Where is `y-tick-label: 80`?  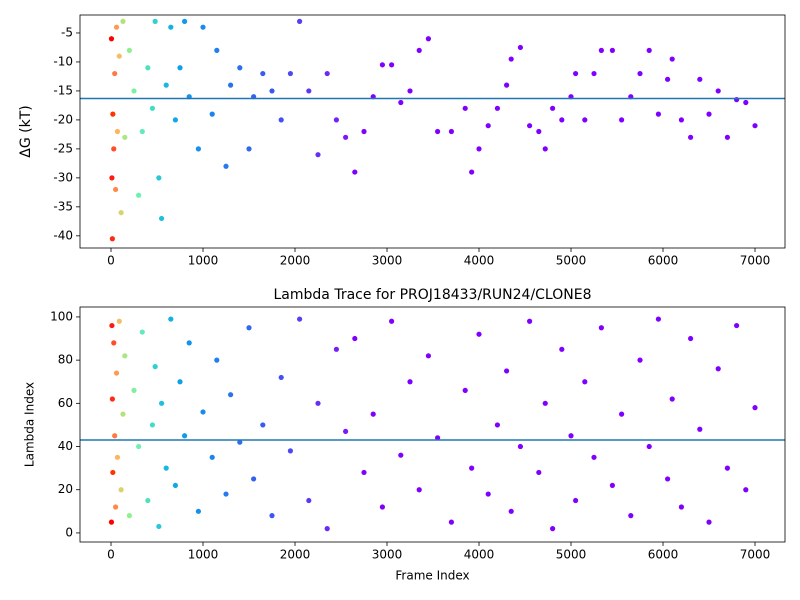 y-tick-label: 80 is located at coordinates (65, 360).